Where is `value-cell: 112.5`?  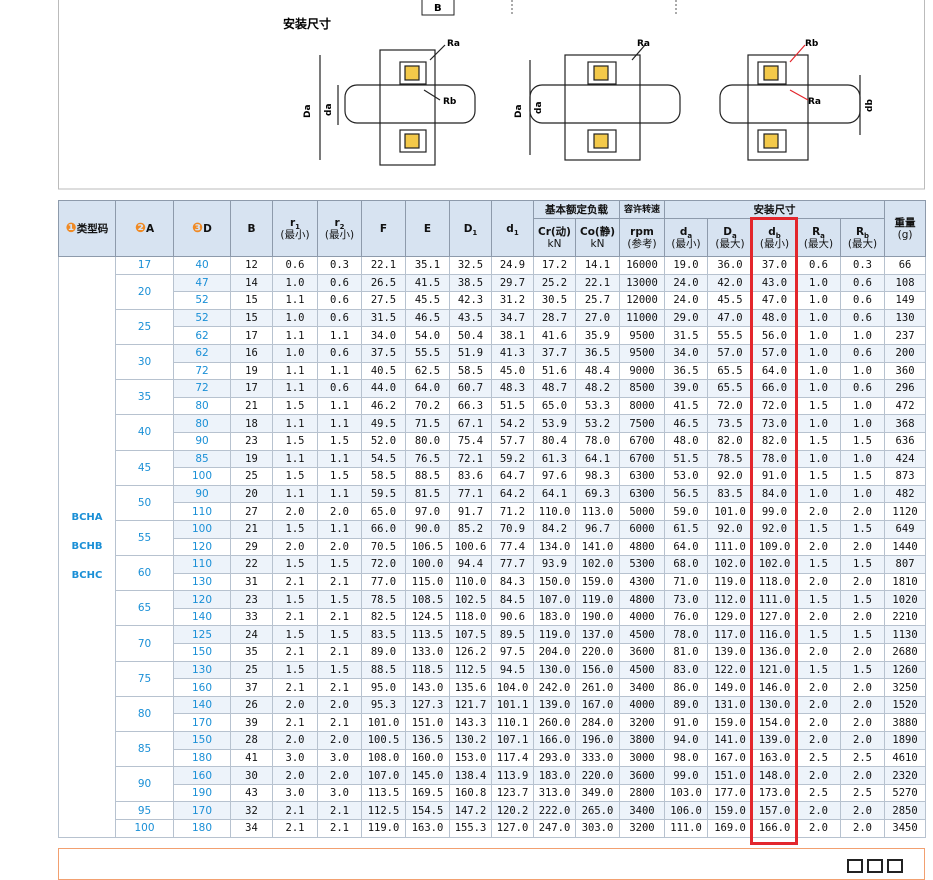
value-cell: 112.5 is located at coordinates (383, 810).